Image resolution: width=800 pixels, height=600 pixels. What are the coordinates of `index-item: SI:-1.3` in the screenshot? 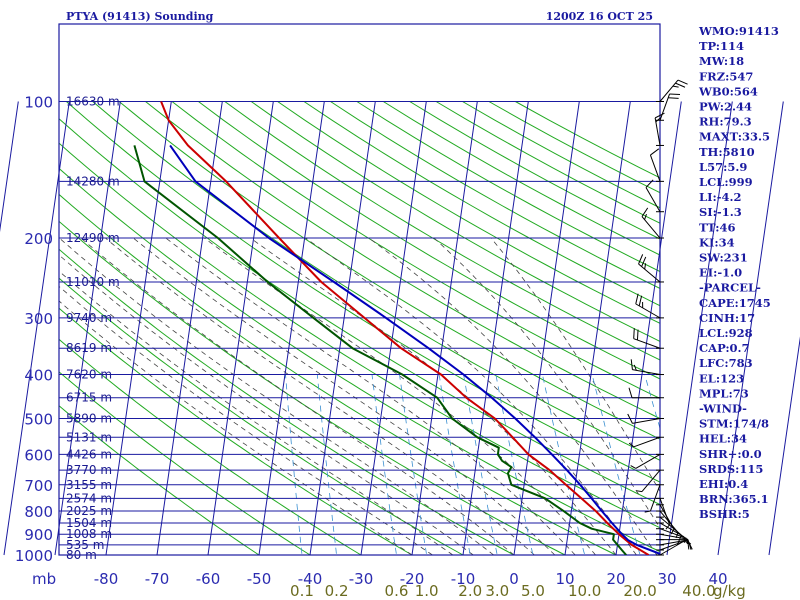 It's located at (720, 212).